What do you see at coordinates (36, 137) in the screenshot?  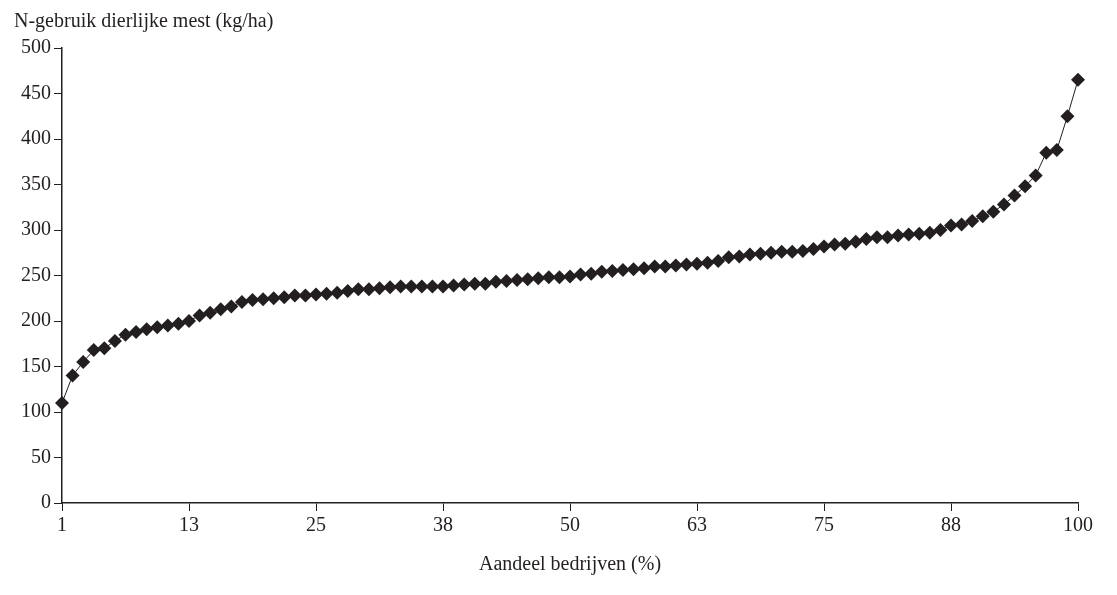 I see `y-tick-label: 400` at bounding box center [36, 137].